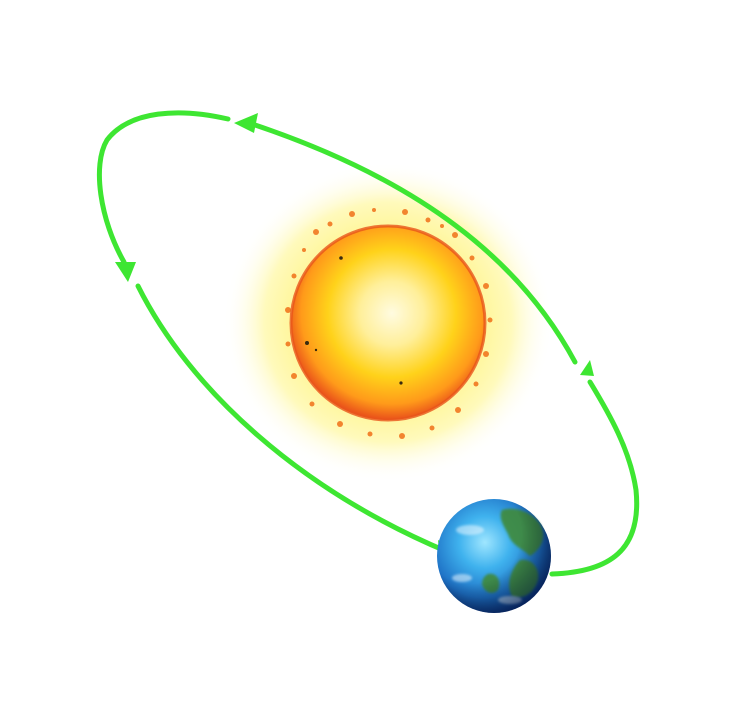 This screenshot has height=716, width=744. I want to click on sun-disc, so click(388, 323).